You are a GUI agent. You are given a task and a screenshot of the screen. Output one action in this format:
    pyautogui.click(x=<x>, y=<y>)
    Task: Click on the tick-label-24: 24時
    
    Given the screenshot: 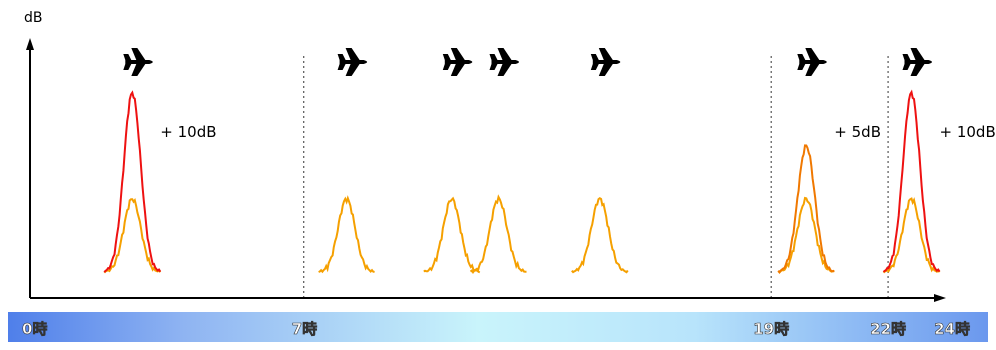 What is the action you would take?
    pyautogui.click(x=952, y=329)
    